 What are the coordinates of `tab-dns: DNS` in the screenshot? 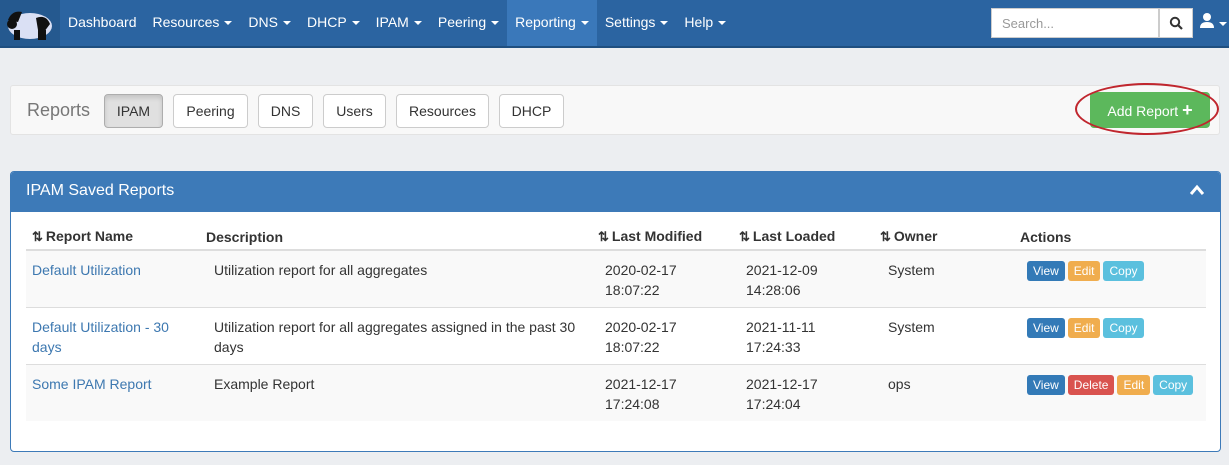 It's located at (285, 111).